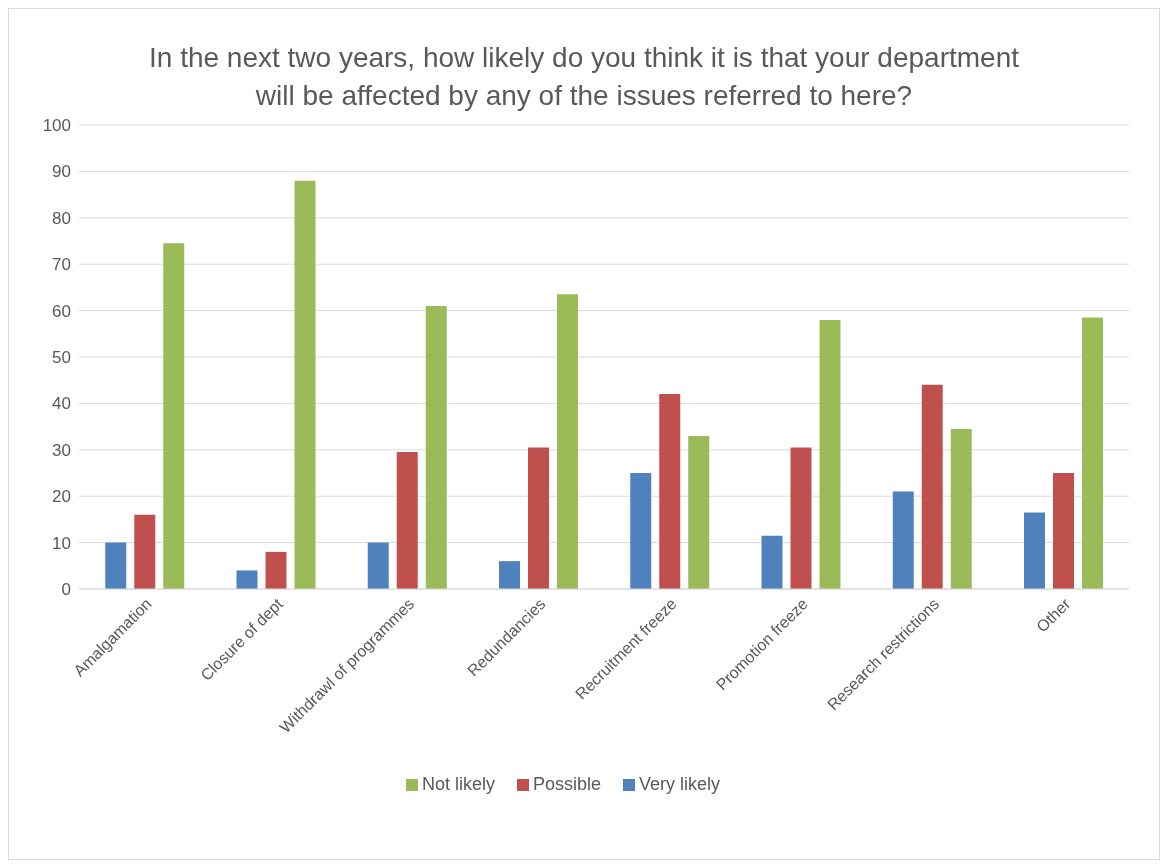 The height and width of the screenshot is (867, 1169). What do you see at coordinates (66, 590) in the screenshot?
I see `y-tick-label: 0` at bounding box center [66, 590].